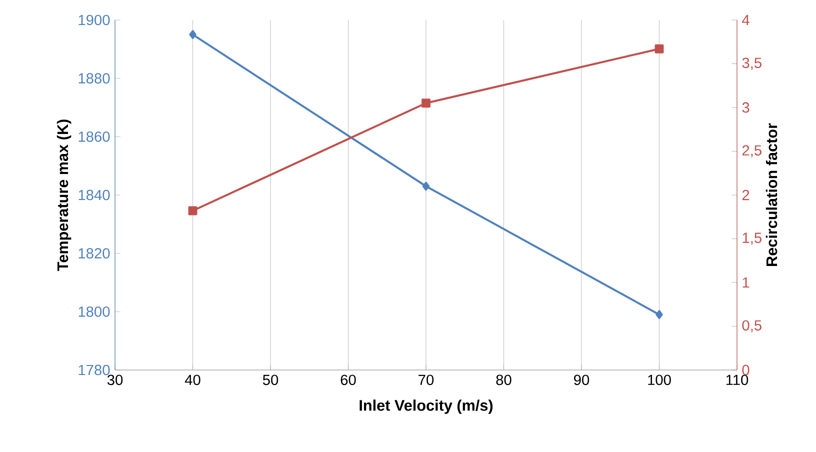  What do you see at coordinates (752, 64) in the screenshot?
I see `y2-tick-label: 3,5` at bounding box center [752, 64].